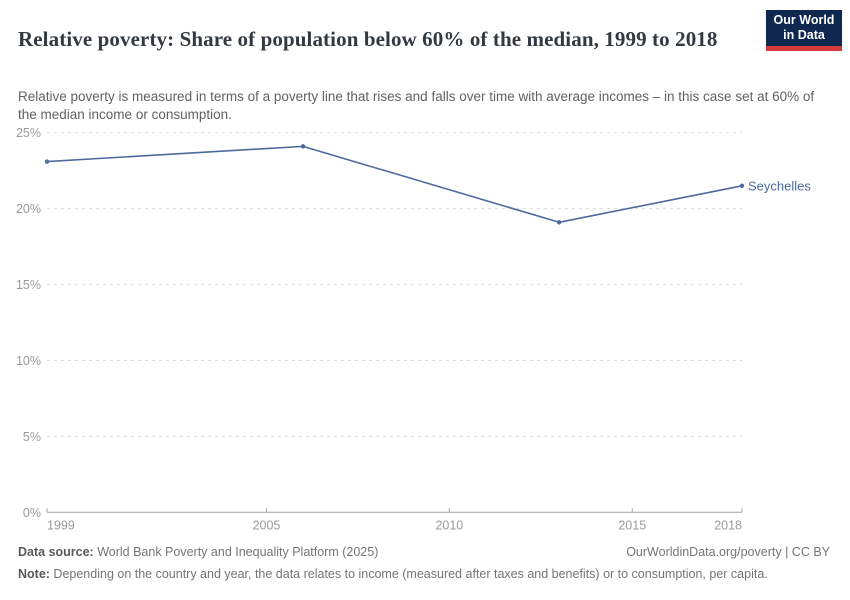 The height and width of the screenshot is (600, 850). Describe the element at coordinates (28, 285) in the screenshot. I see `y-tick-label: 15%` at that location.